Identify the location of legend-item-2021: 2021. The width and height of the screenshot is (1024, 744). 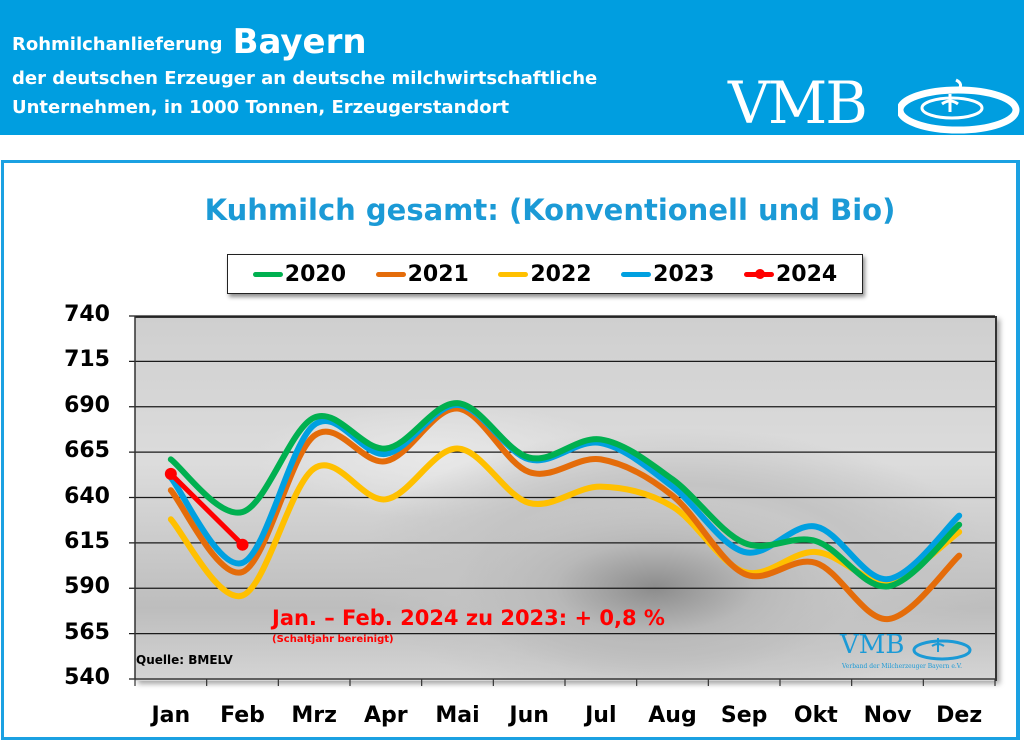
(422, 274).